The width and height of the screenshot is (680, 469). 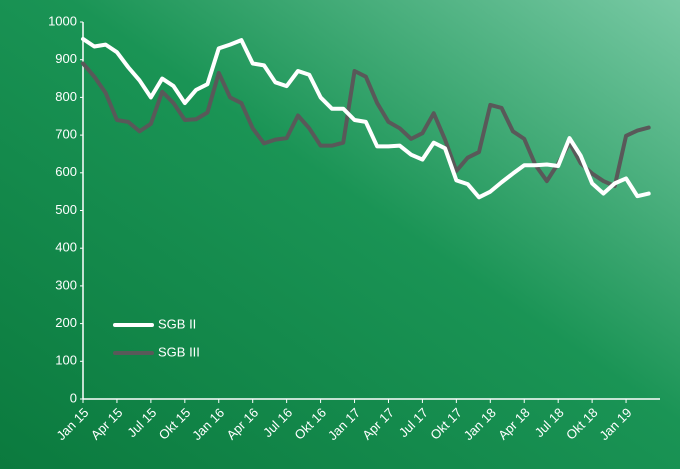 I want to click on y-tick-label: 0, so click(x=73, y=397).